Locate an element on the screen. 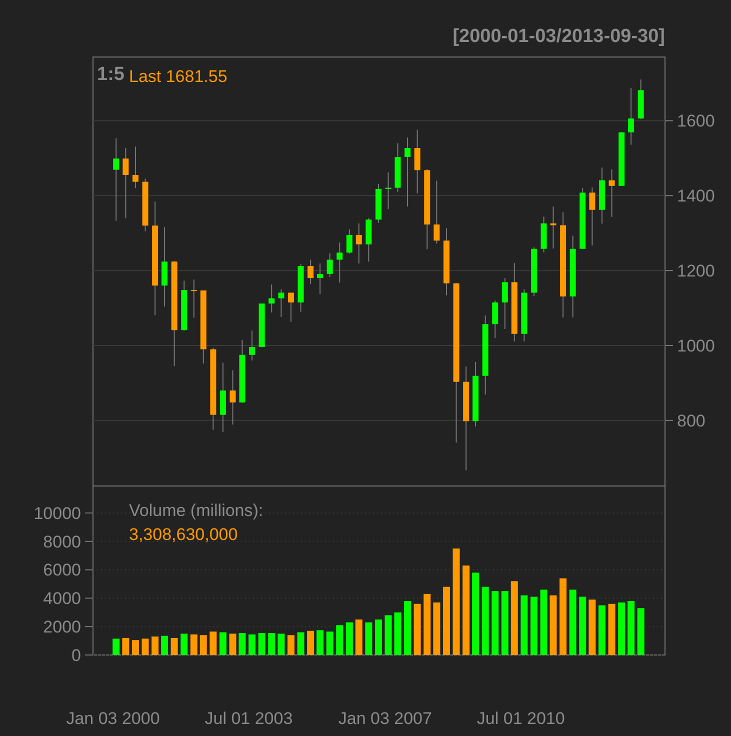 This screenshot has width=731, height=736. y-tick-label: 1200 is located at coordinates (696, 271).